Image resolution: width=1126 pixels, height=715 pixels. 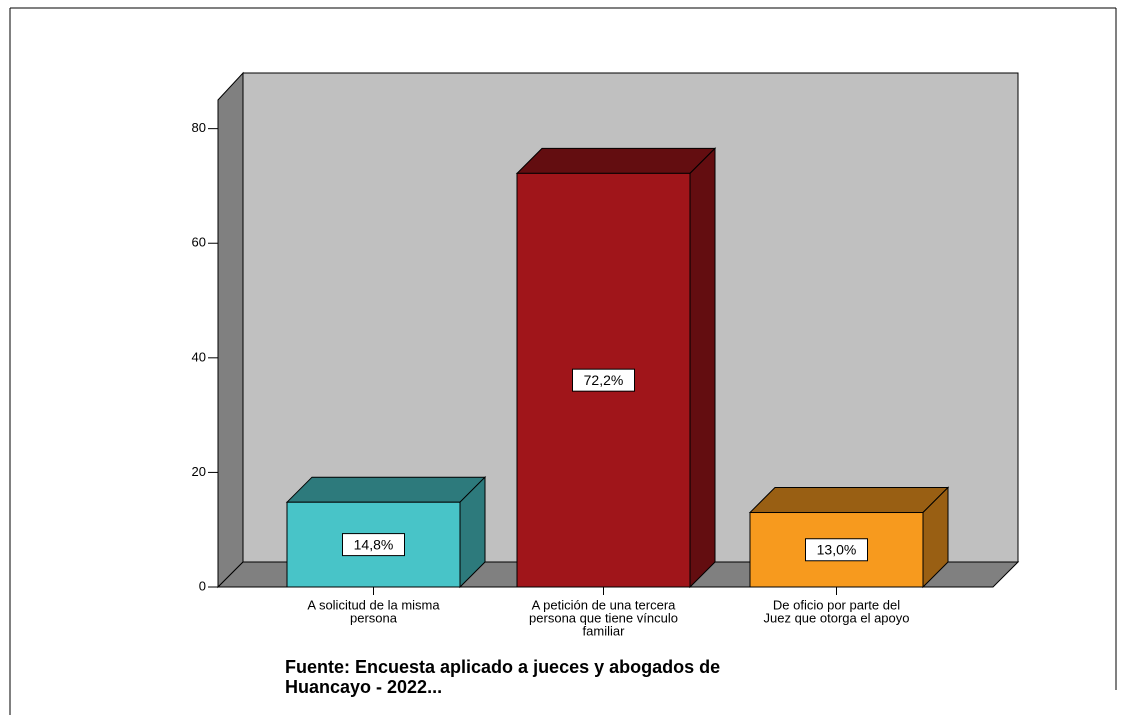 I want to click on y-tick-label: 0, so click(x=202, y=585).